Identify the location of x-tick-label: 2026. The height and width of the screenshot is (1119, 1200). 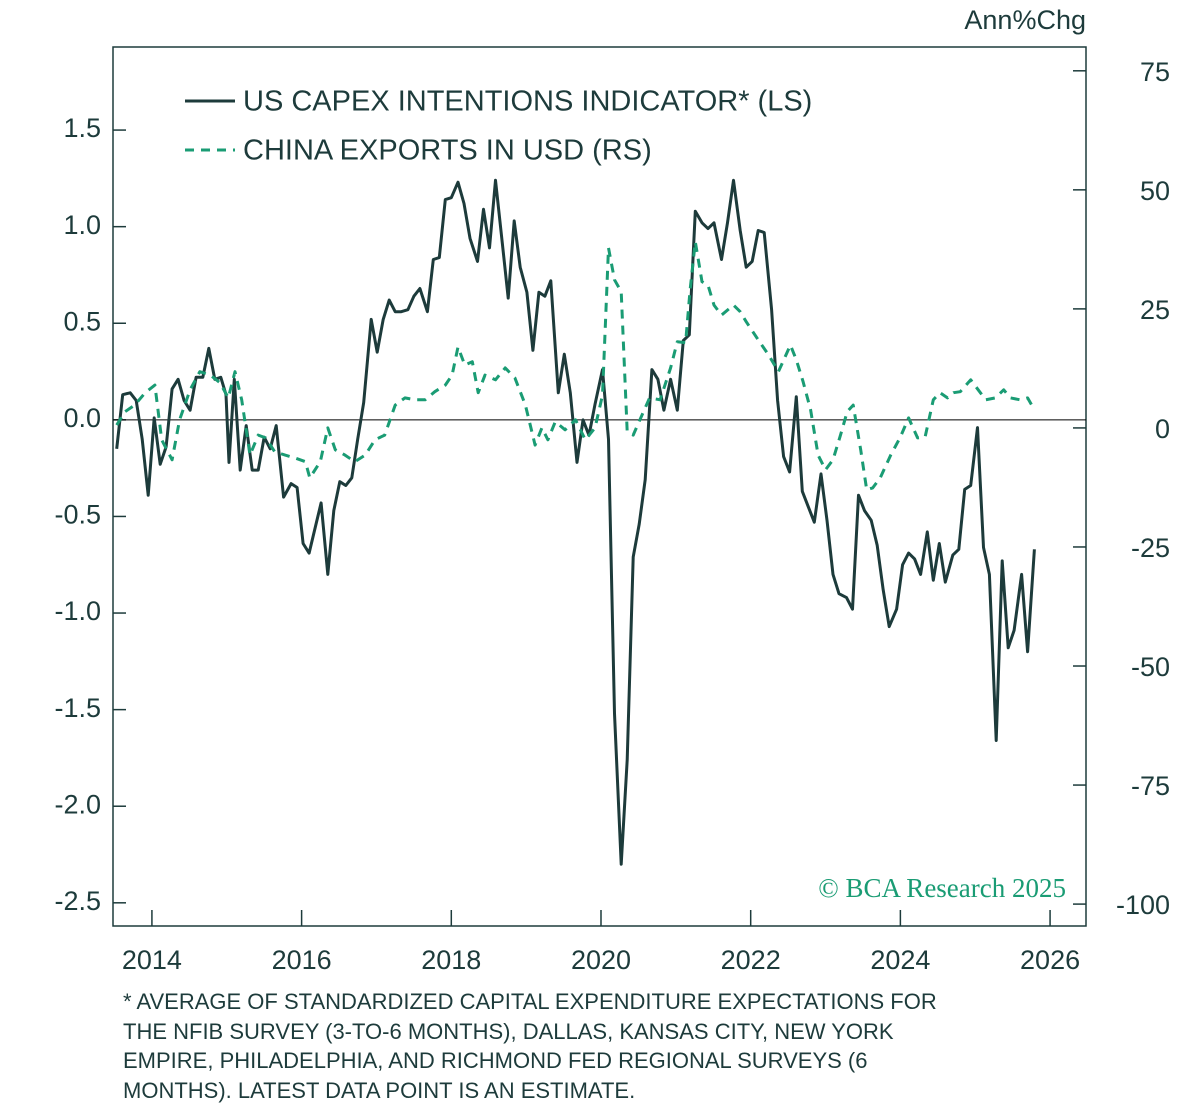
(1050, 960).